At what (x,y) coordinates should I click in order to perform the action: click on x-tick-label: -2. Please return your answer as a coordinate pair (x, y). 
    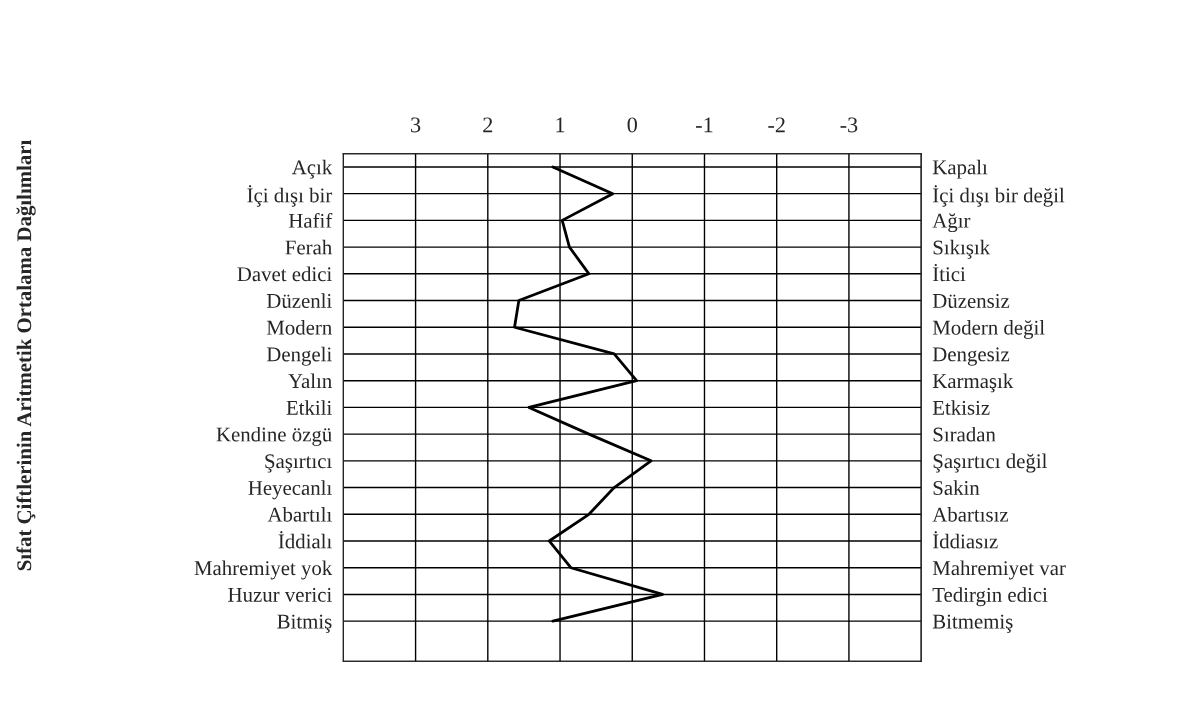
    Looking at the image, I should click on (776, 125).